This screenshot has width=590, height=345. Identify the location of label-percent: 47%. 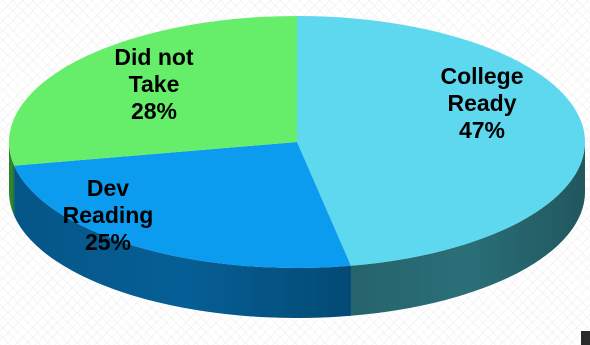
(482, 130).